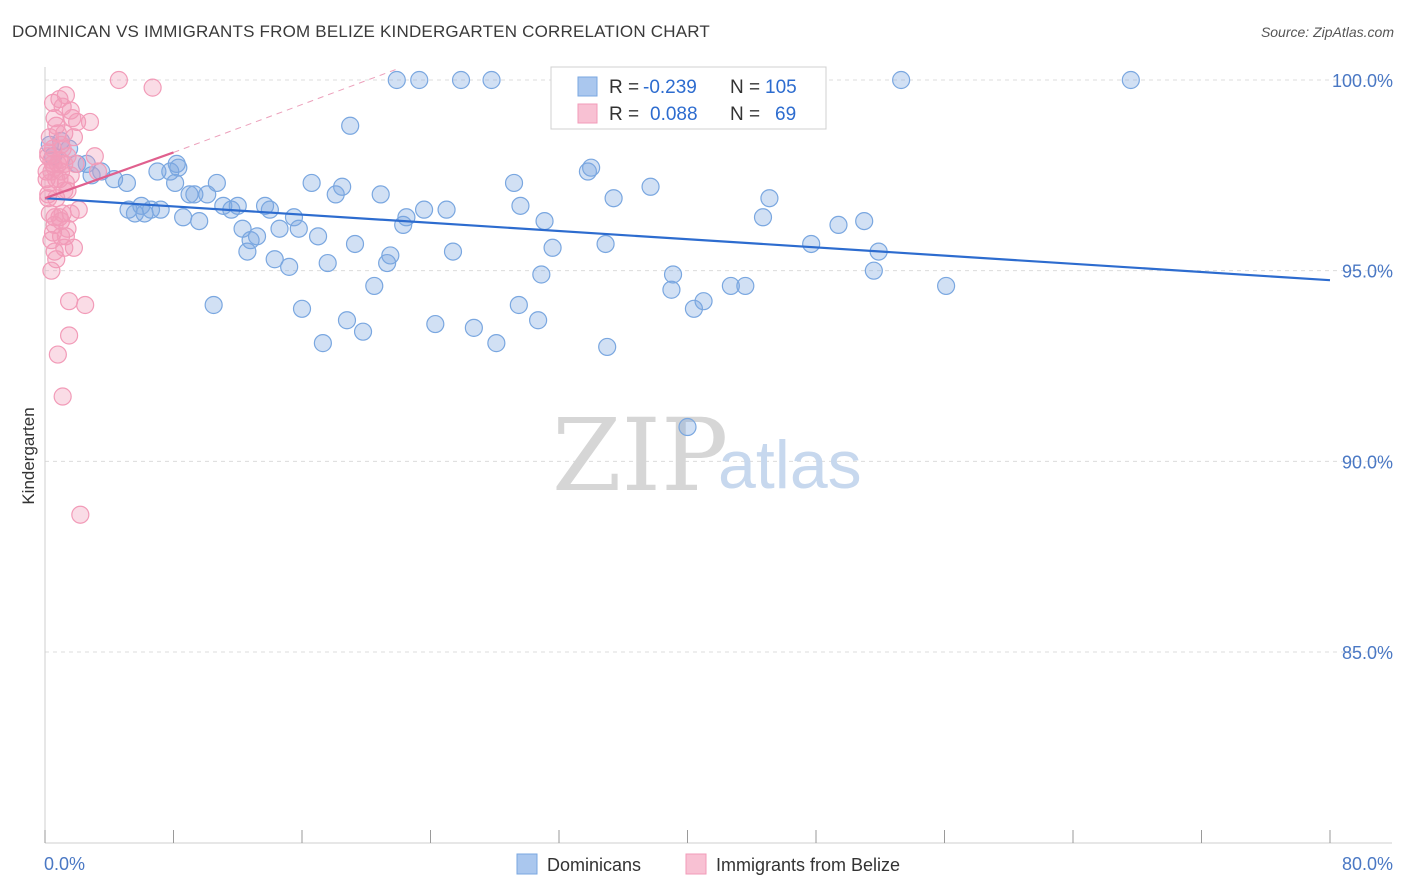 Image resolution: width=1406 pixels, height=892 pixels. I want to click on legend-belize-swatch, so click(696, 864).